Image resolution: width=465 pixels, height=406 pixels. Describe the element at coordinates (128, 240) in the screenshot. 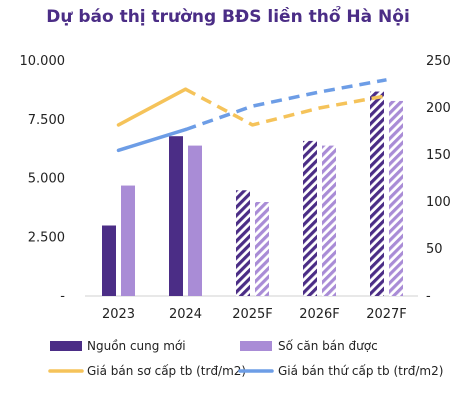

I see `bar-sold-2023` at that location.